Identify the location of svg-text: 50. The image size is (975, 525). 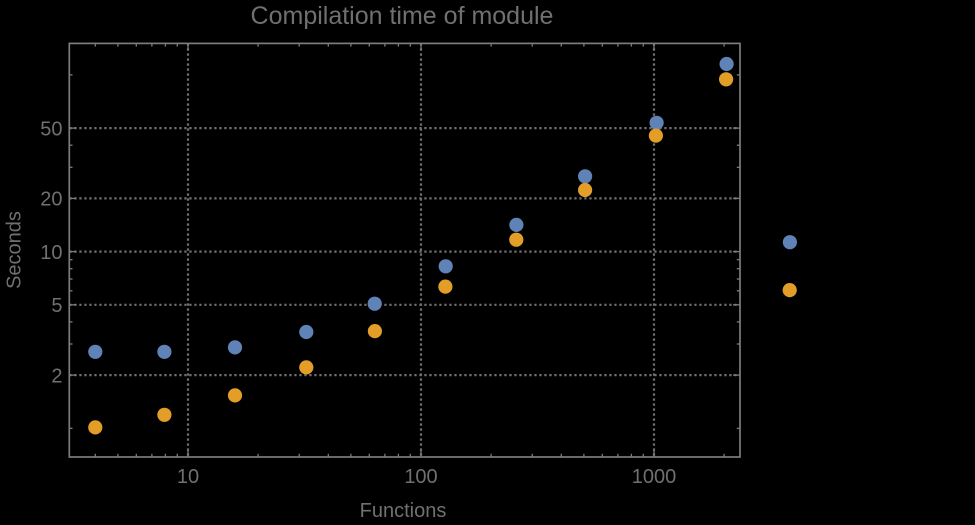
(51, 129).